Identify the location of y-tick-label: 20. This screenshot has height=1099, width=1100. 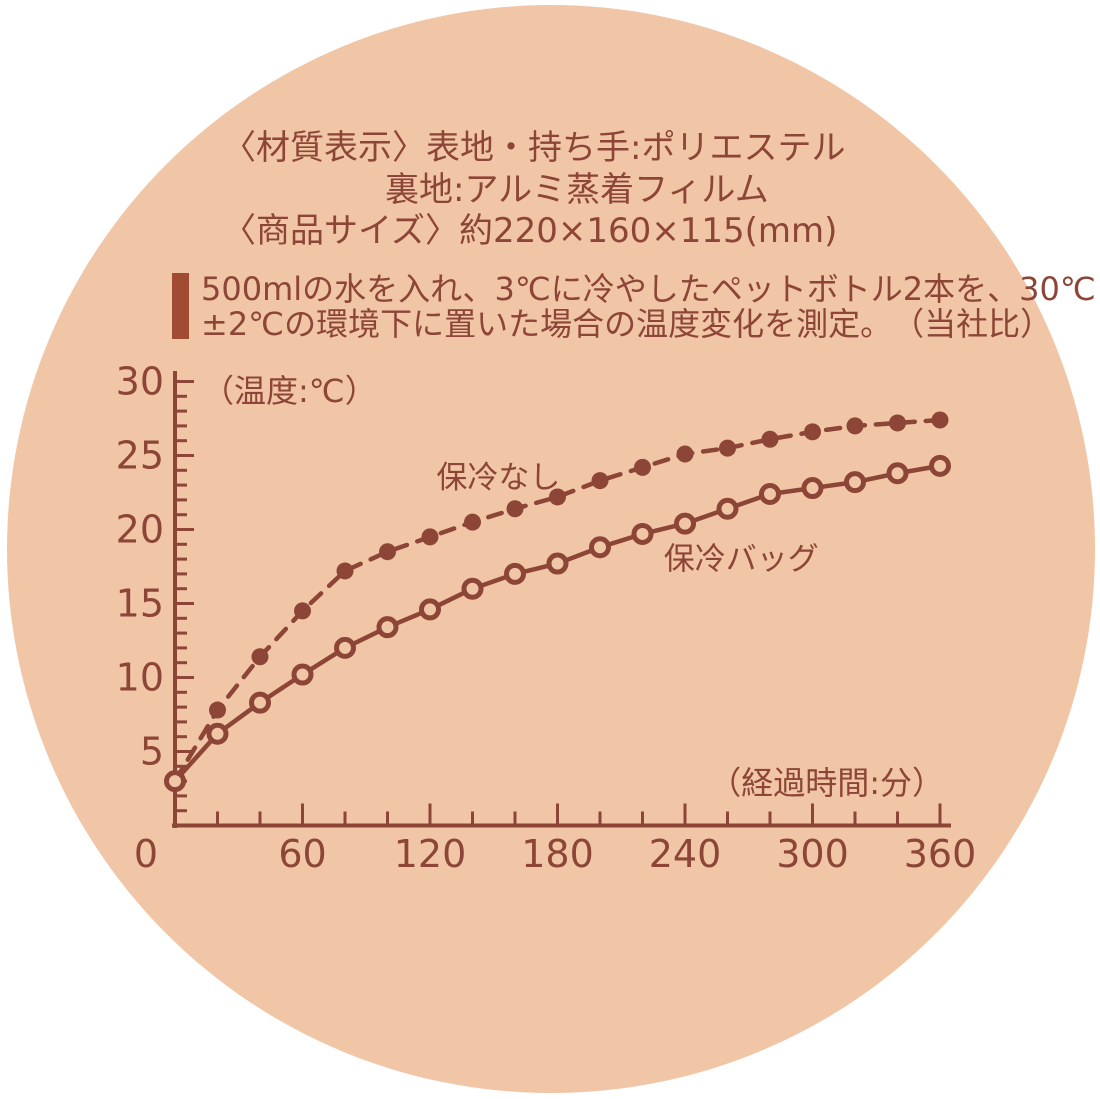
(140, 530).